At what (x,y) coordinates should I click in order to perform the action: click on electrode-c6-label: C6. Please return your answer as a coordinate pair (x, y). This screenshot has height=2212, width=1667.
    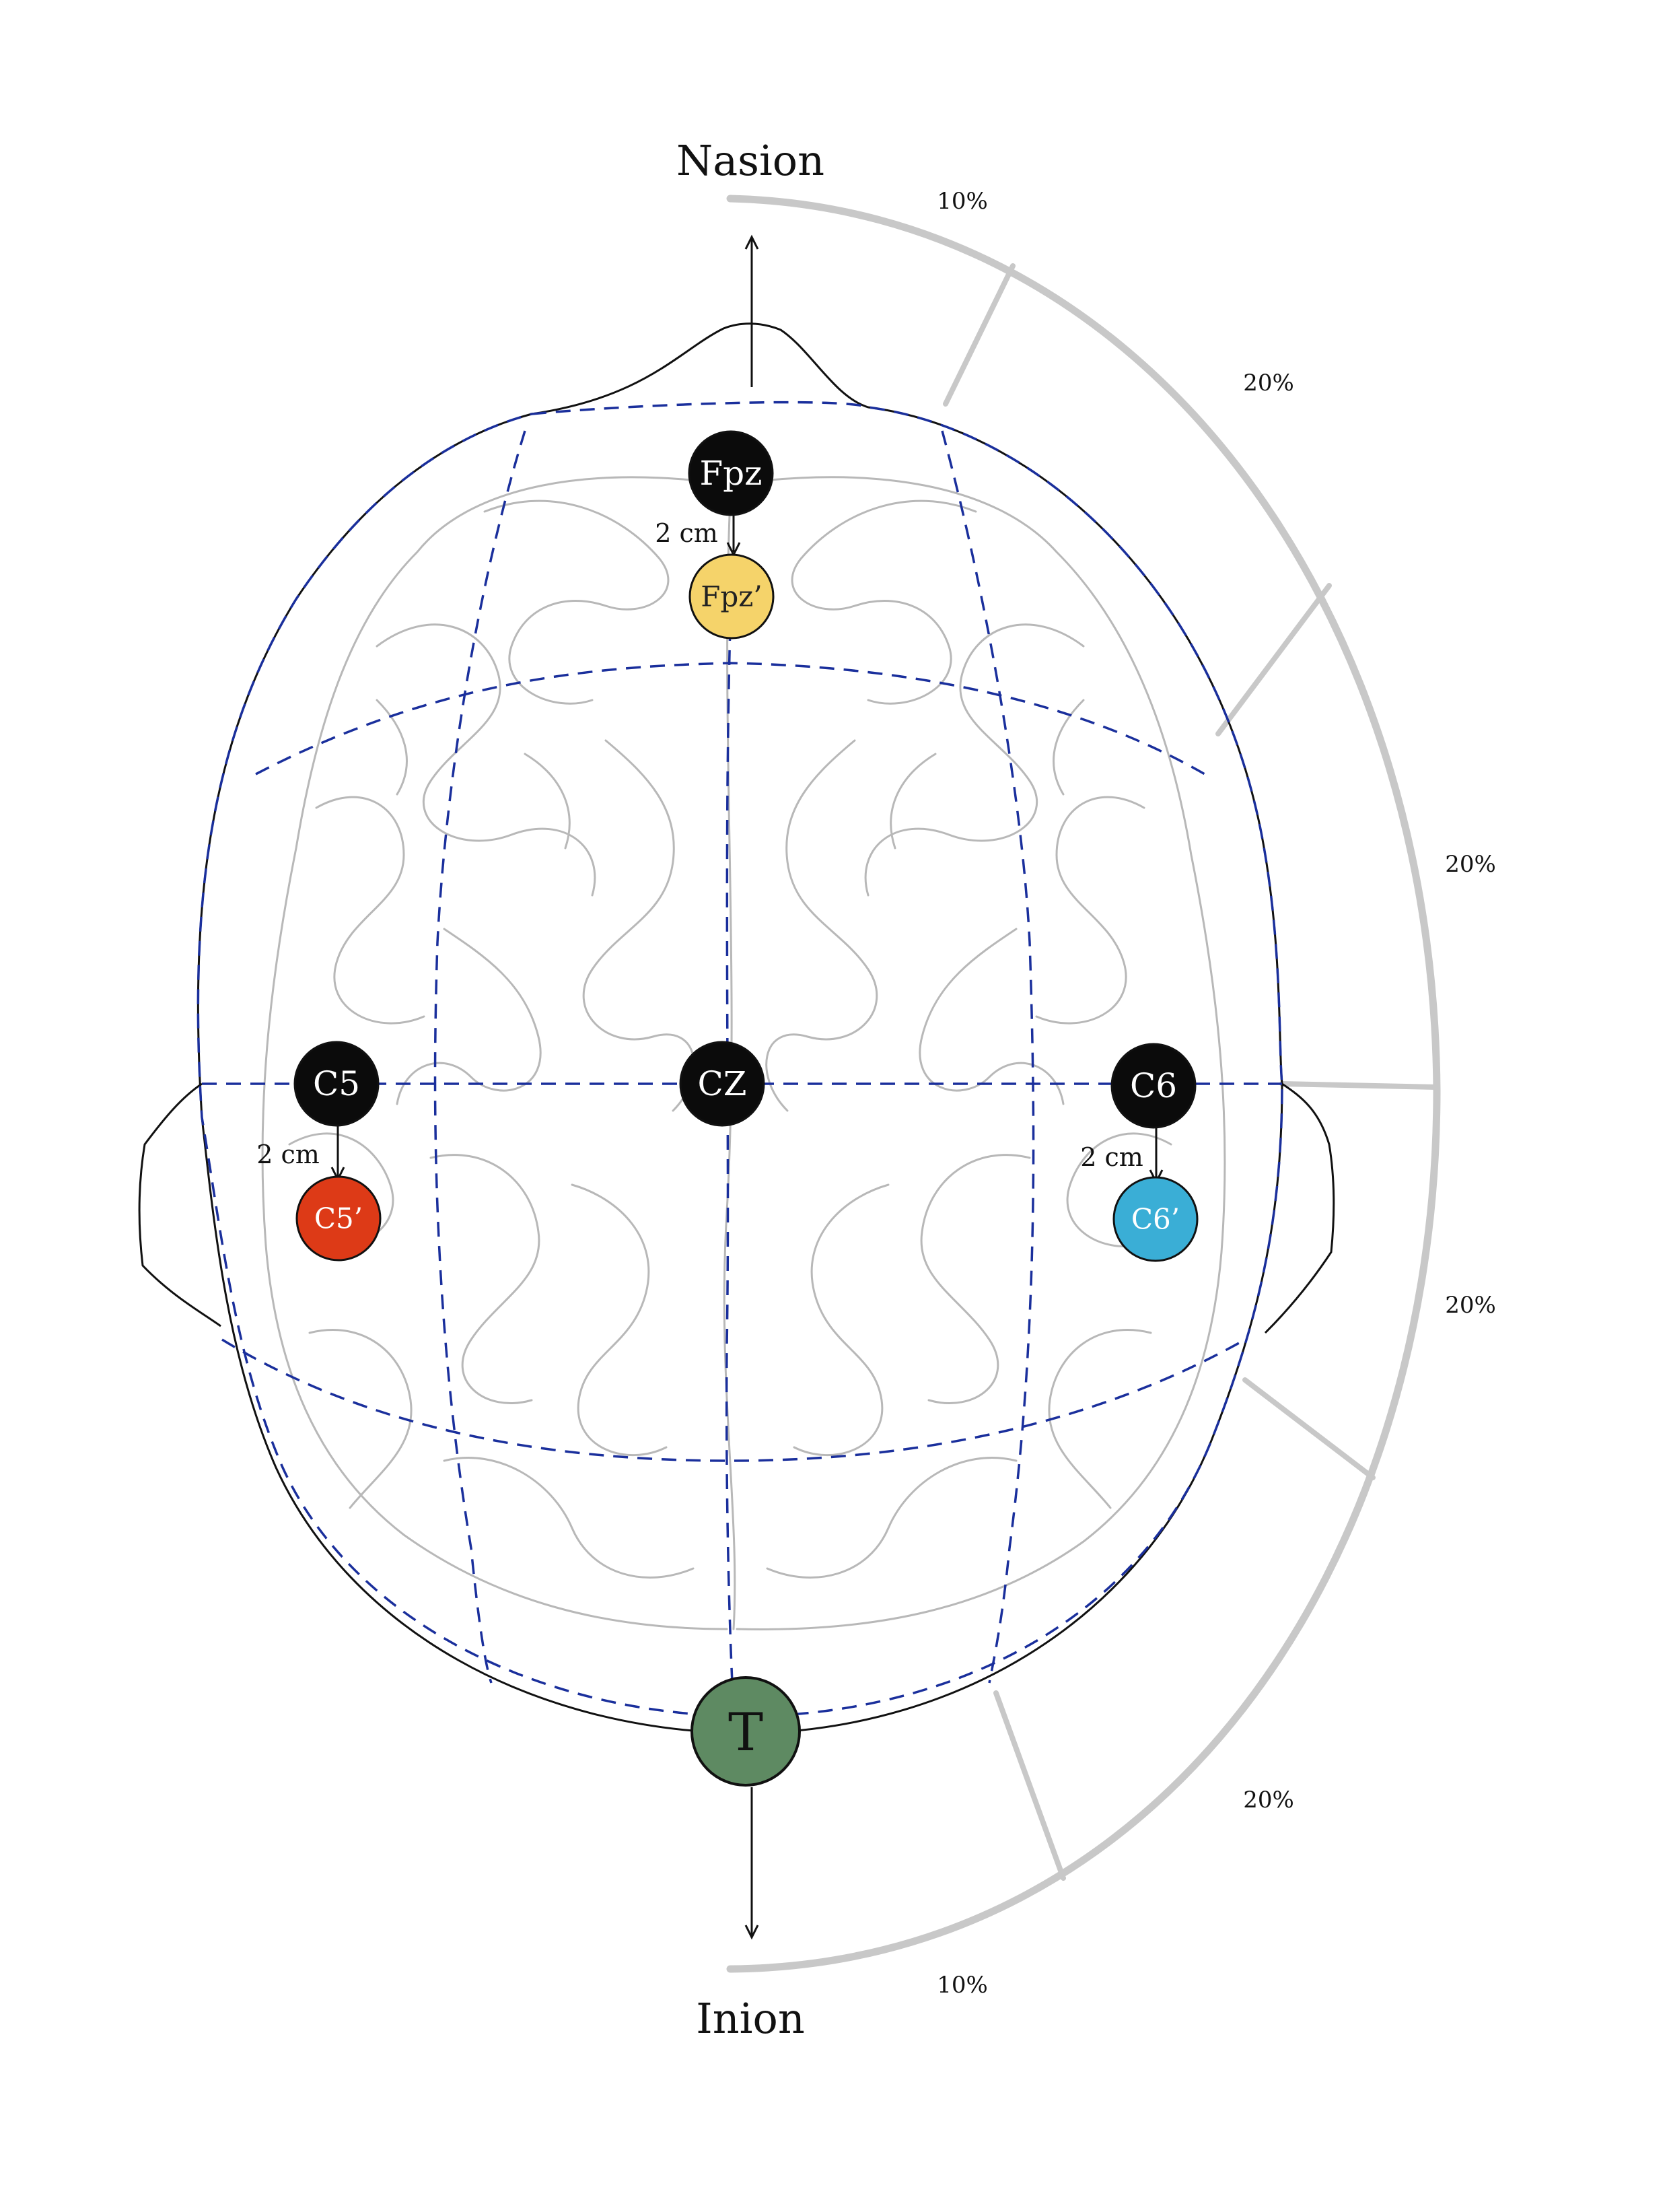
    Looking at the image, I should click on (1153, 1085).